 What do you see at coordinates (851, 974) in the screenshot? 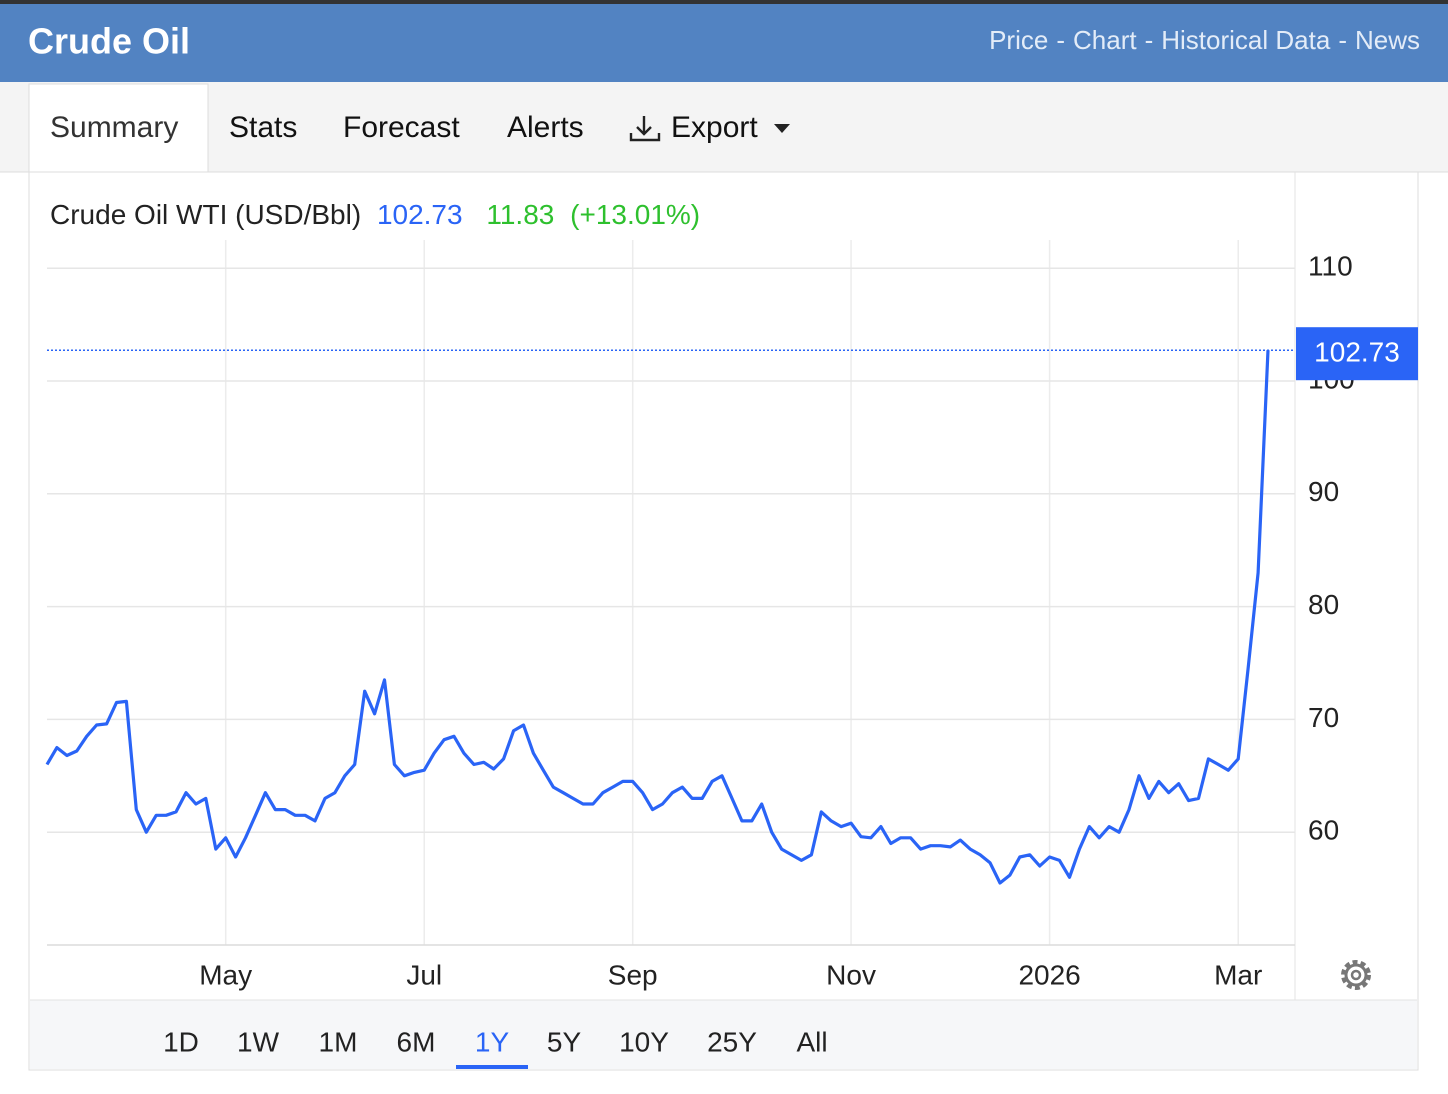
I see `x-tick-label: Nov` at bounding box center [851, 974].